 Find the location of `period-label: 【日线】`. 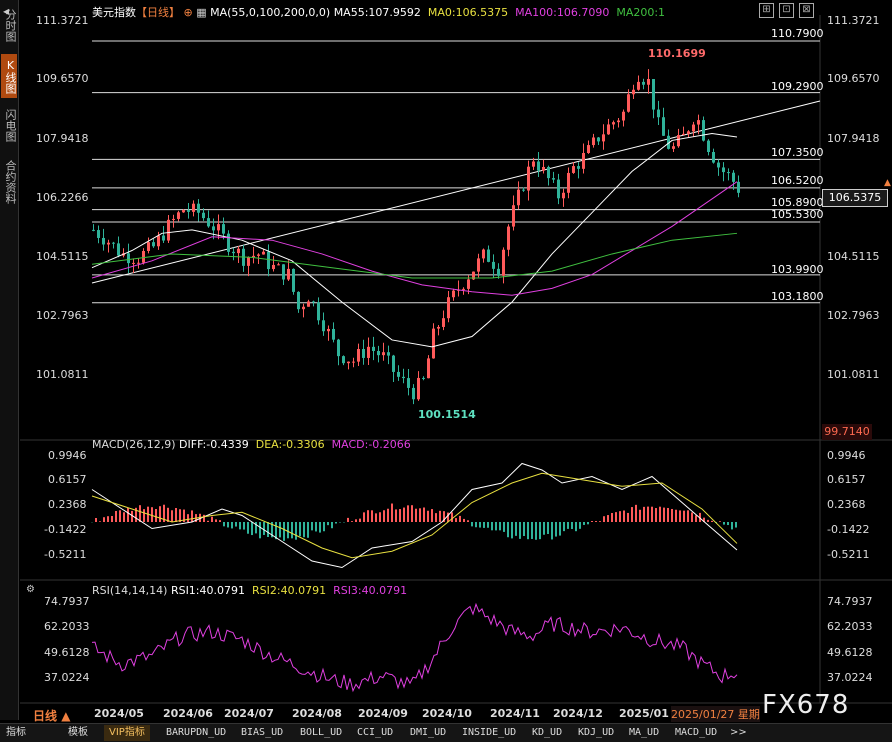

period-label: 【日线】 is located at coordinates (158, 12).